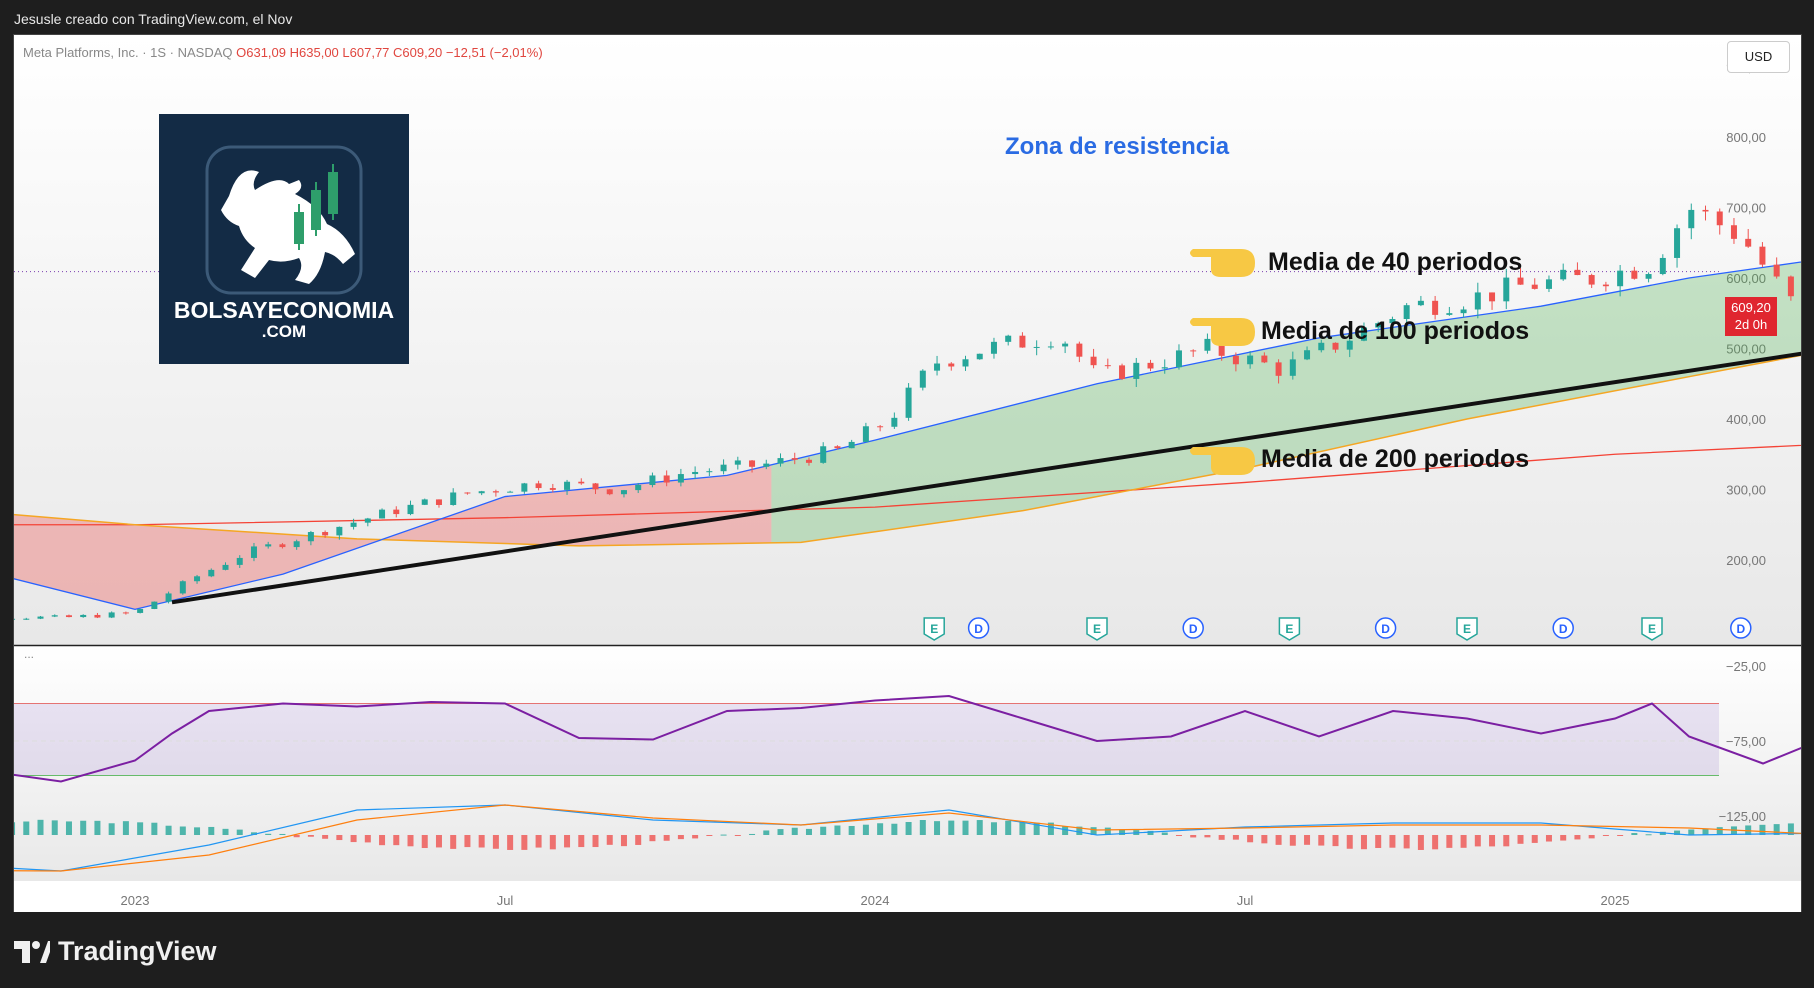 Image resolution: width=1814 pixels, height=988 pixels. What do you see at coordinates (907, 838) in the screenshot?
I see `macd-line` at bounding box center [907, 838].